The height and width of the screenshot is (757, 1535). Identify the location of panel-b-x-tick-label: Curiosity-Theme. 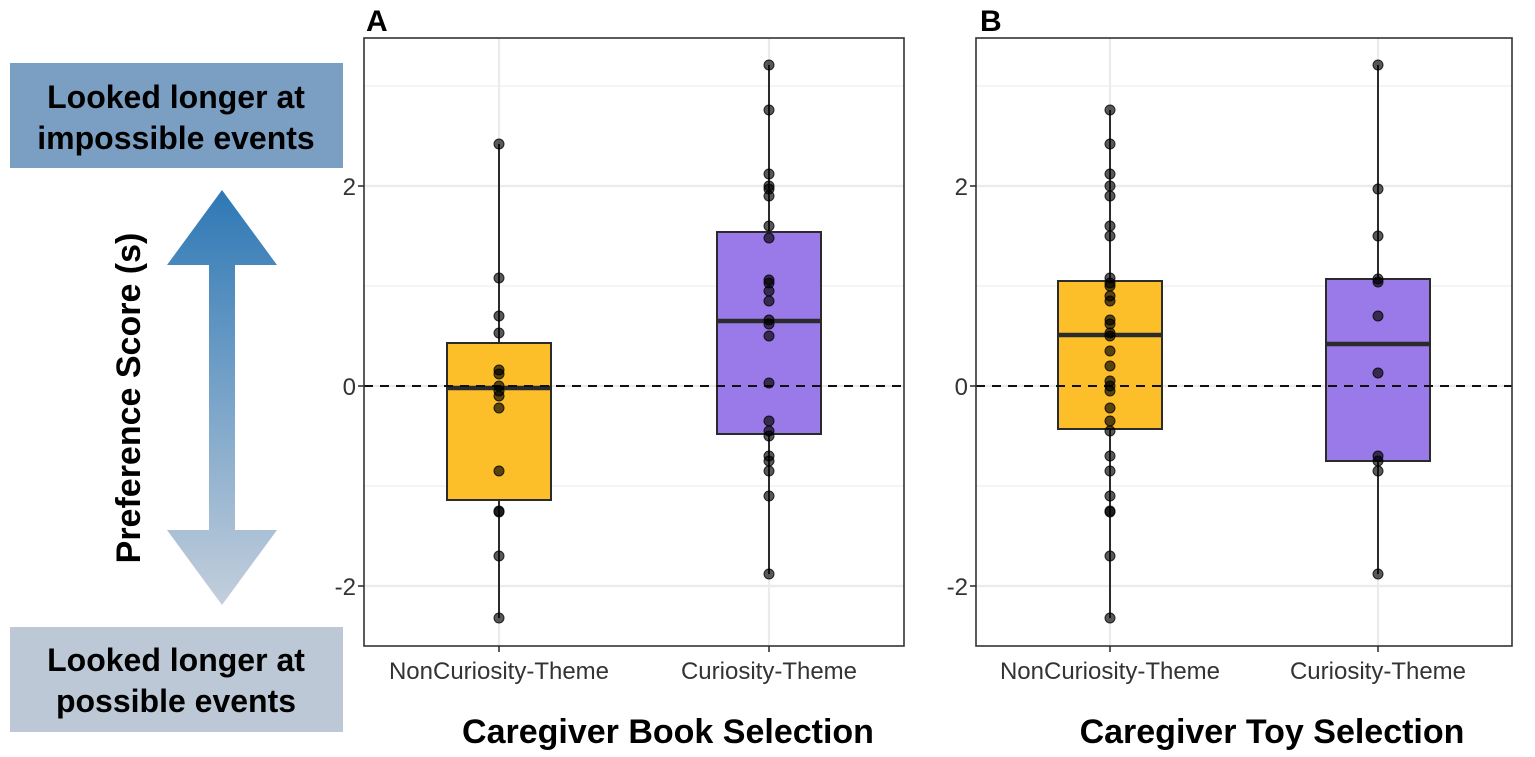
(1378, 671).